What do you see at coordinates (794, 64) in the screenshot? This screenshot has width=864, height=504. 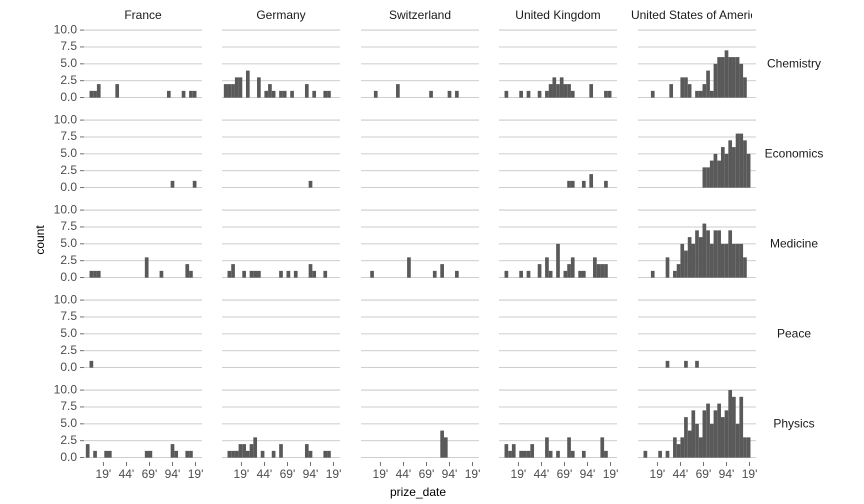 I see `row-strip-label: Chemistry` at bounding box center [794, 64].